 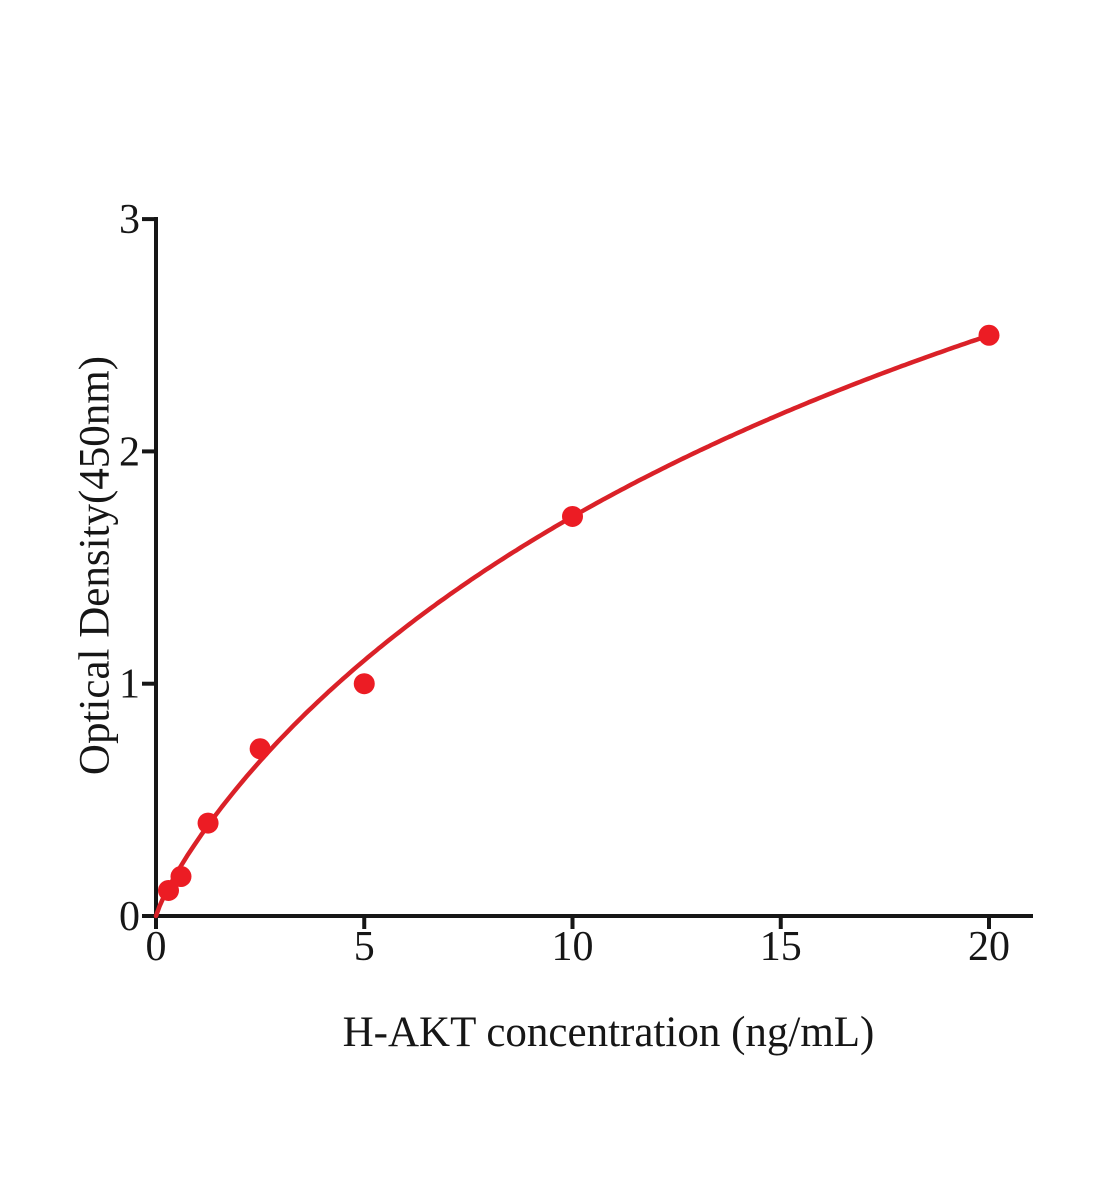 What do you see at coordinates (129, 452) in the screenshot?
I see `y-axis-tick-label: 2` at bounding box center [129, 452].